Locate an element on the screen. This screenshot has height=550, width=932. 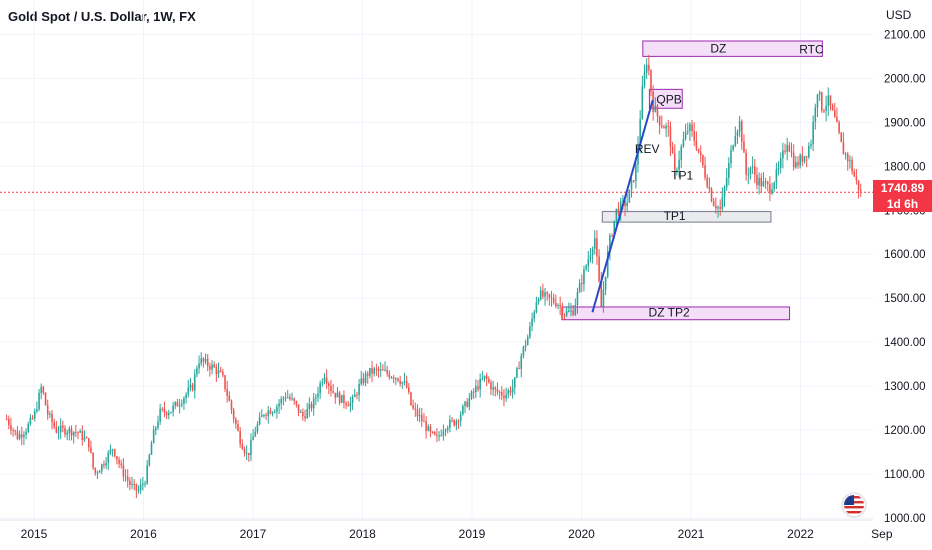
price-tick-label: 1100.00 is located at coordinates (904, 475).